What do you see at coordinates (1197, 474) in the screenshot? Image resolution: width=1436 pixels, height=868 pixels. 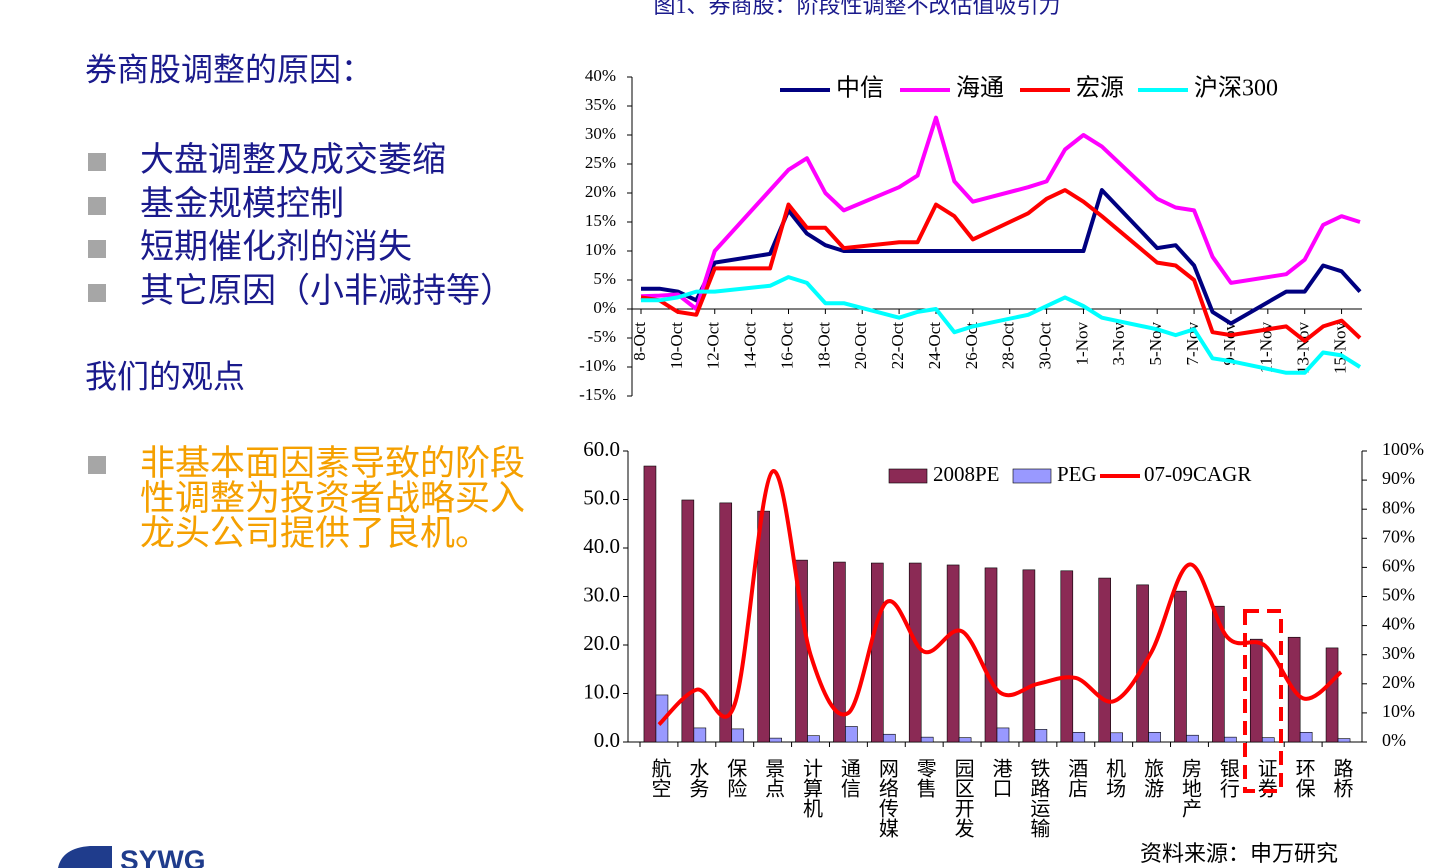 I see `legend-label: 07-09CAGR` at bounding box center [1197, 474].